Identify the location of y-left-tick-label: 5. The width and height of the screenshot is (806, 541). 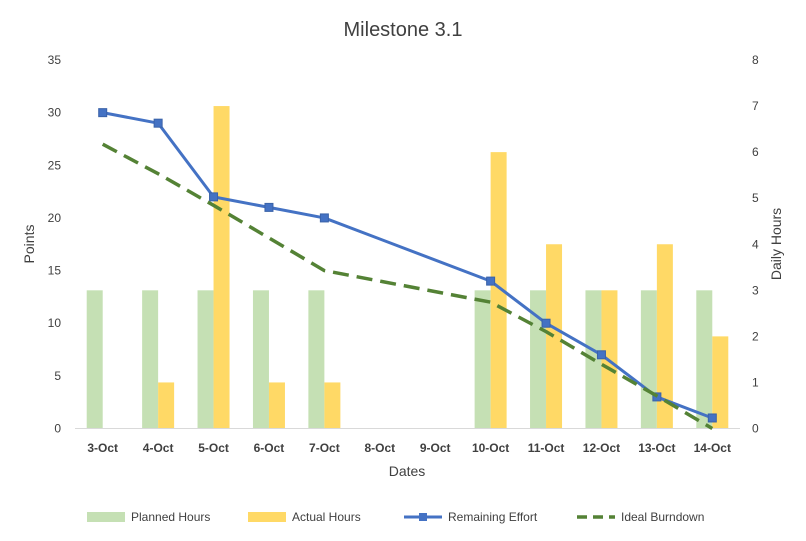
(57, 376).